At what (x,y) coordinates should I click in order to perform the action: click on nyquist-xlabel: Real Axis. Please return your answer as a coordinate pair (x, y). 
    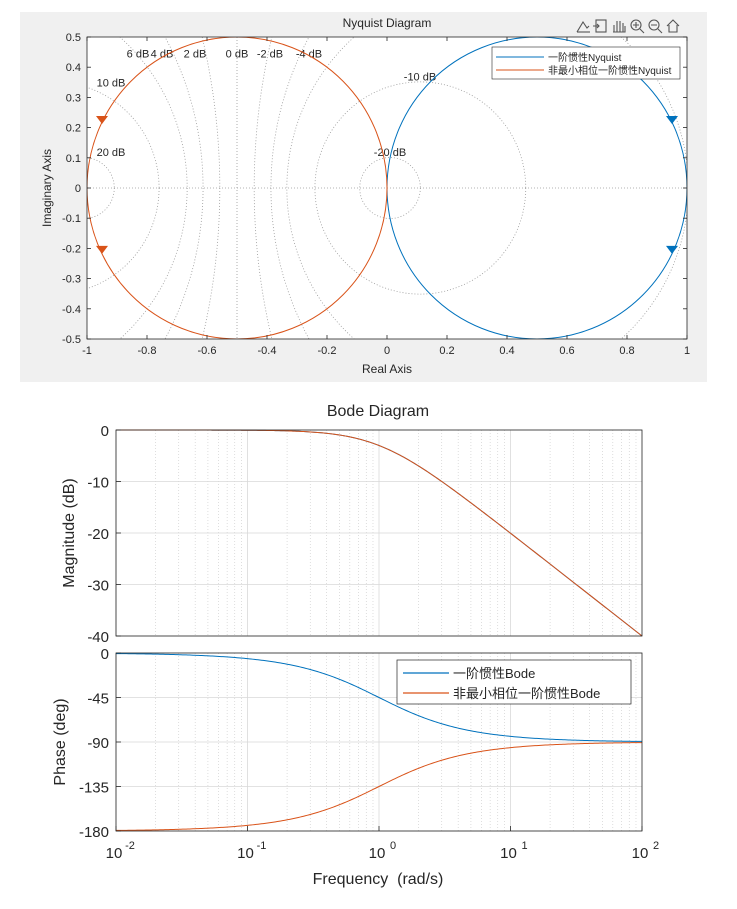
    Looking at the image, I should click on (387, 369).